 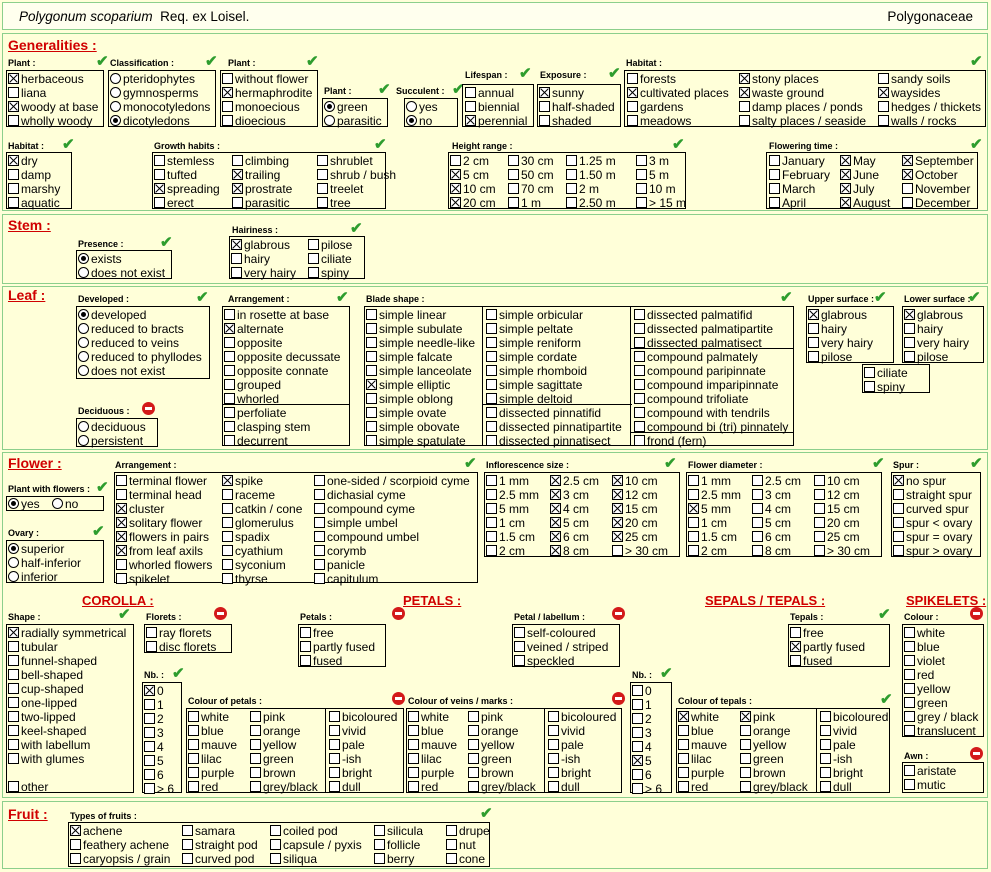 What do you see at coordinates (461, 845) in the screenshot?
I see `option-types-of-fruits-nut: nut` at bounding box center [461, 845].